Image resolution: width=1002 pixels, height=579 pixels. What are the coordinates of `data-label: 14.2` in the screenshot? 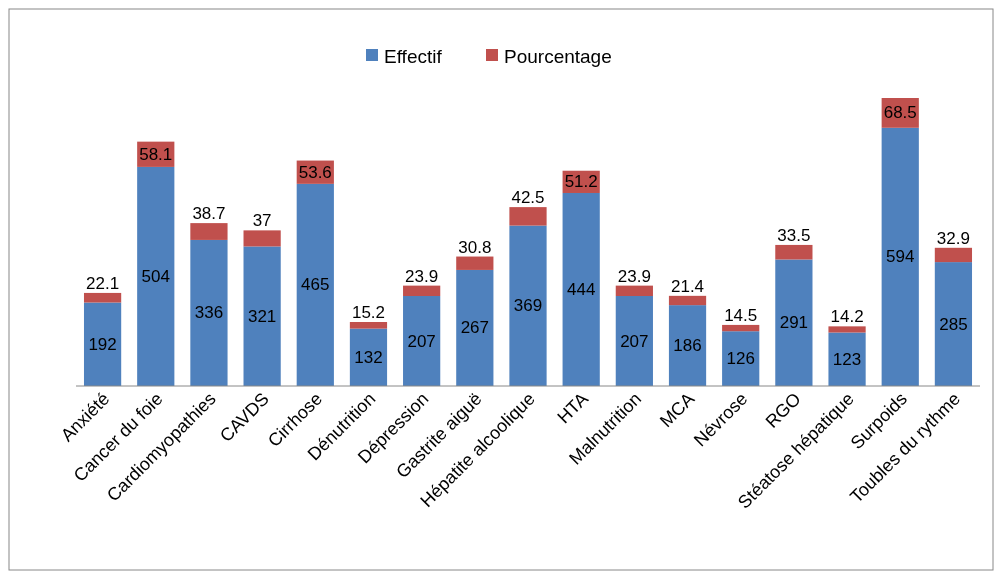 It's located at (847, 317).